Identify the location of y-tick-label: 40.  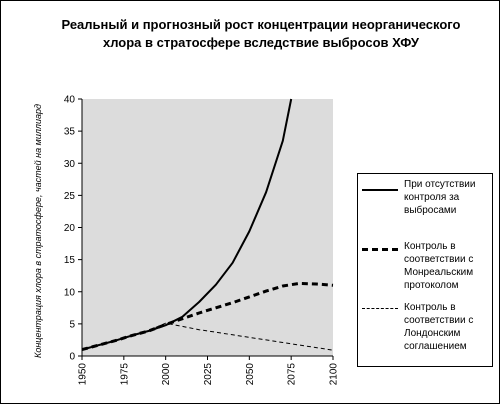
(70, 100).